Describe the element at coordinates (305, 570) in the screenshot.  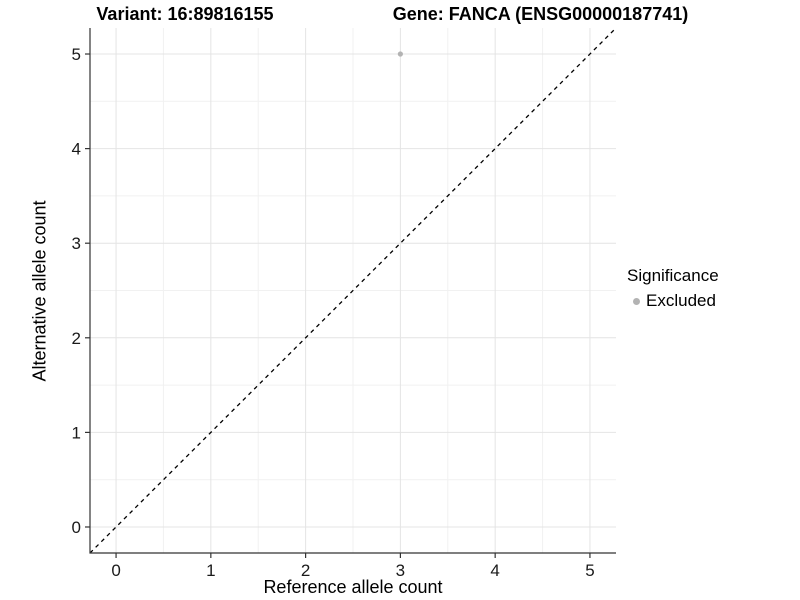
I see `x-tick-label: 2` at that location.